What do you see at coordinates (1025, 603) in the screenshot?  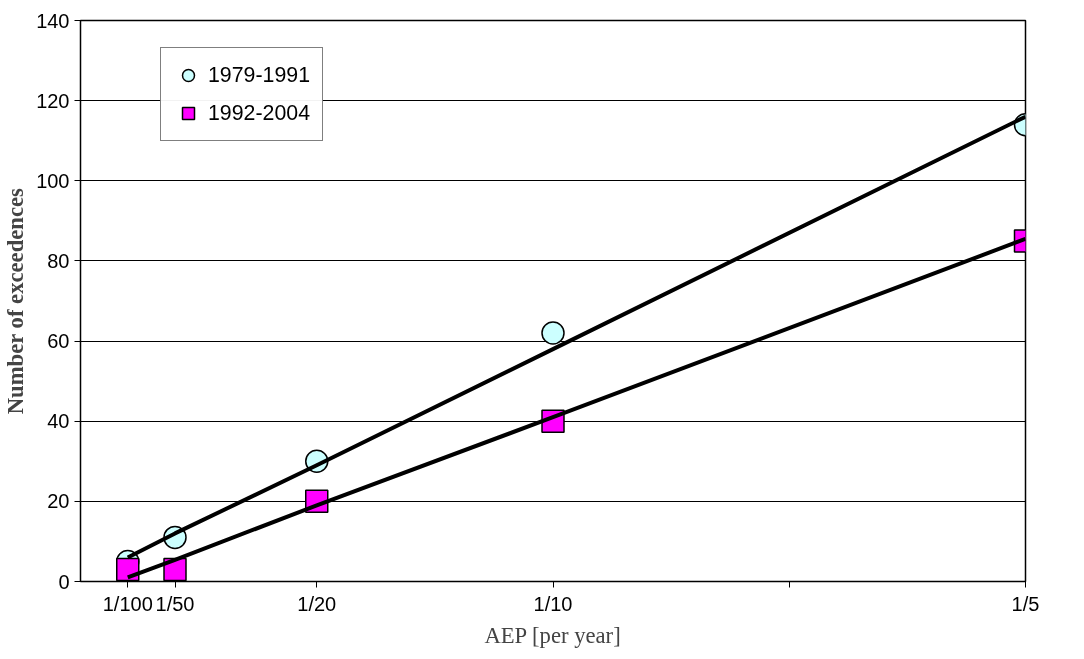 I see `x-tick-label: 1/5` at bounding box center [1025, 603].